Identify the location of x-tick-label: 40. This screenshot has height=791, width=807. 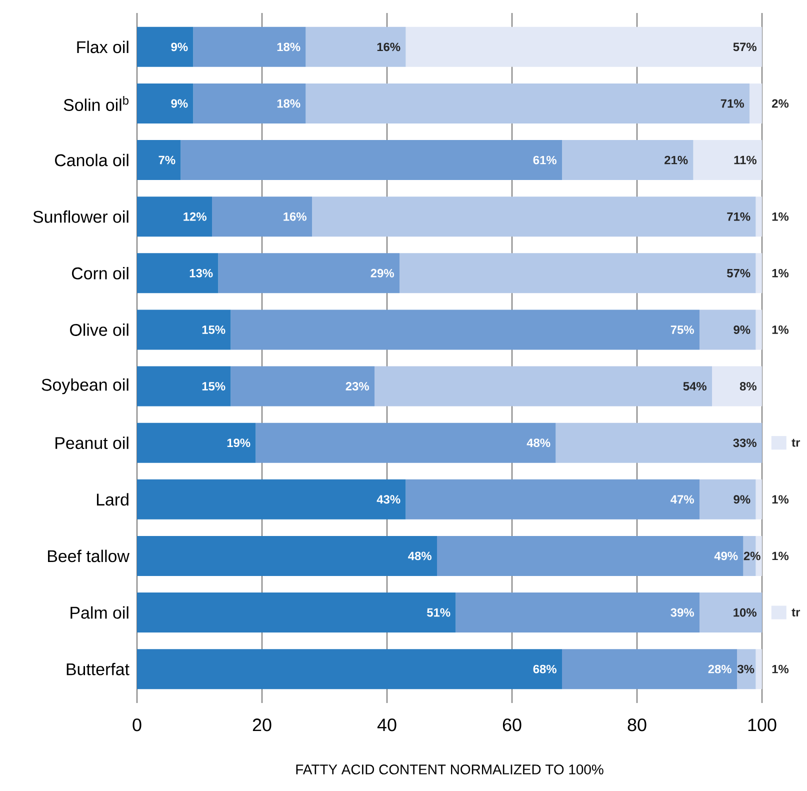
(386, 725).